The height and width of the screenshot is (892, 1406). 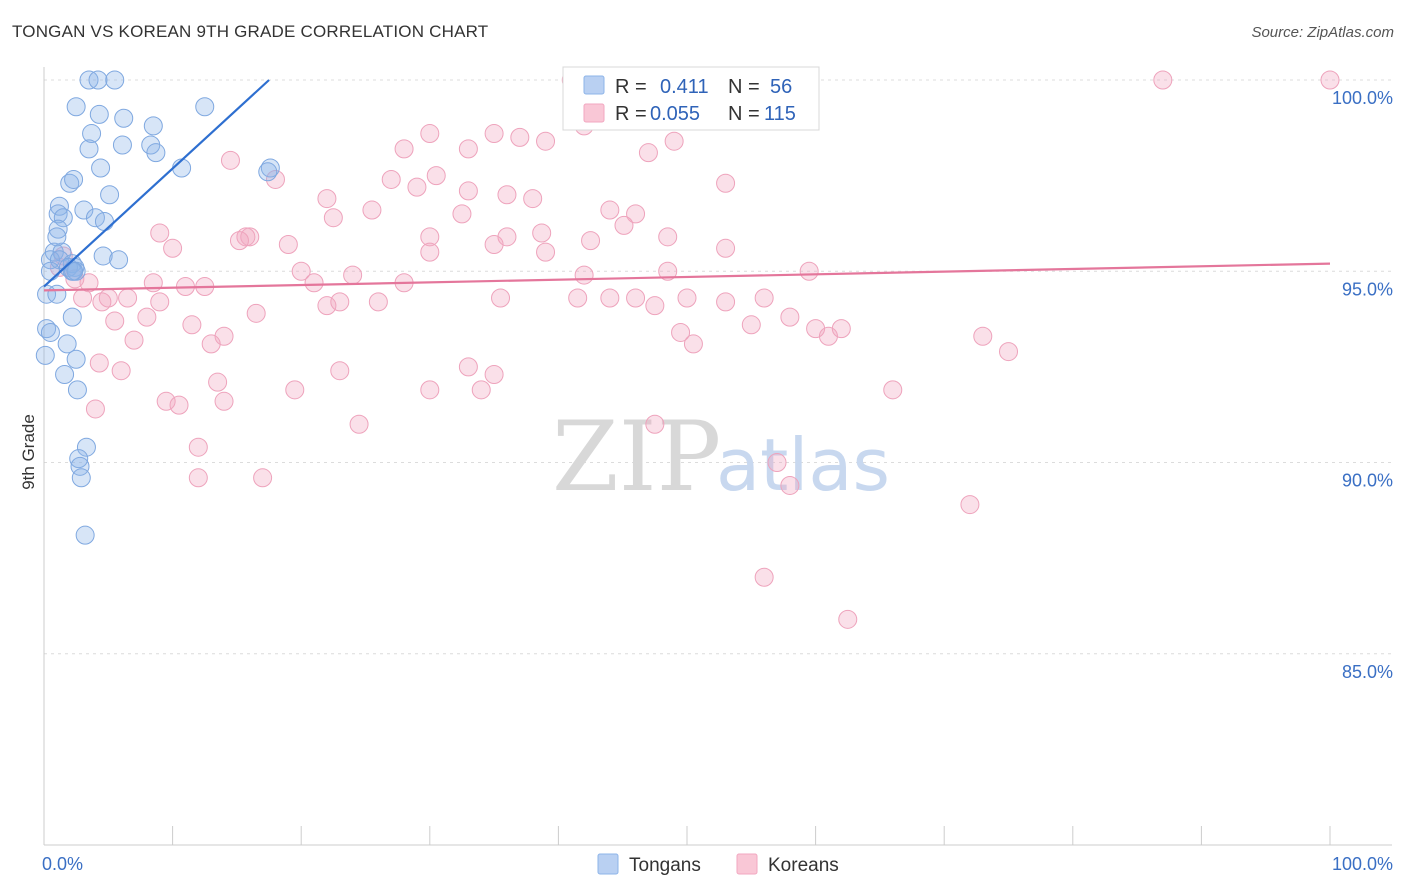 What do you see at coordinates (1367, 481) in the screenshot?
I see `y-tick-label-2: 90.0%` at bounding box center [1367, 481].